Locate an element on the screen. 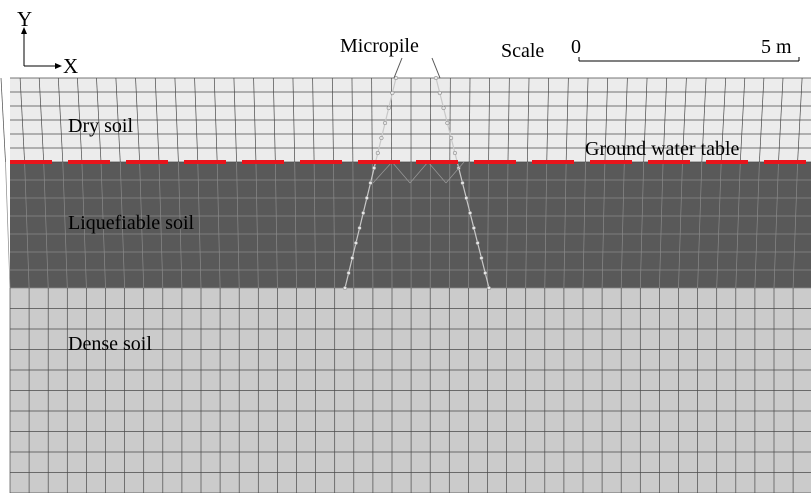 The height and width of the screenshot is (493, 811). scale-end-value: 5 m is located at coordinates (776, 47).